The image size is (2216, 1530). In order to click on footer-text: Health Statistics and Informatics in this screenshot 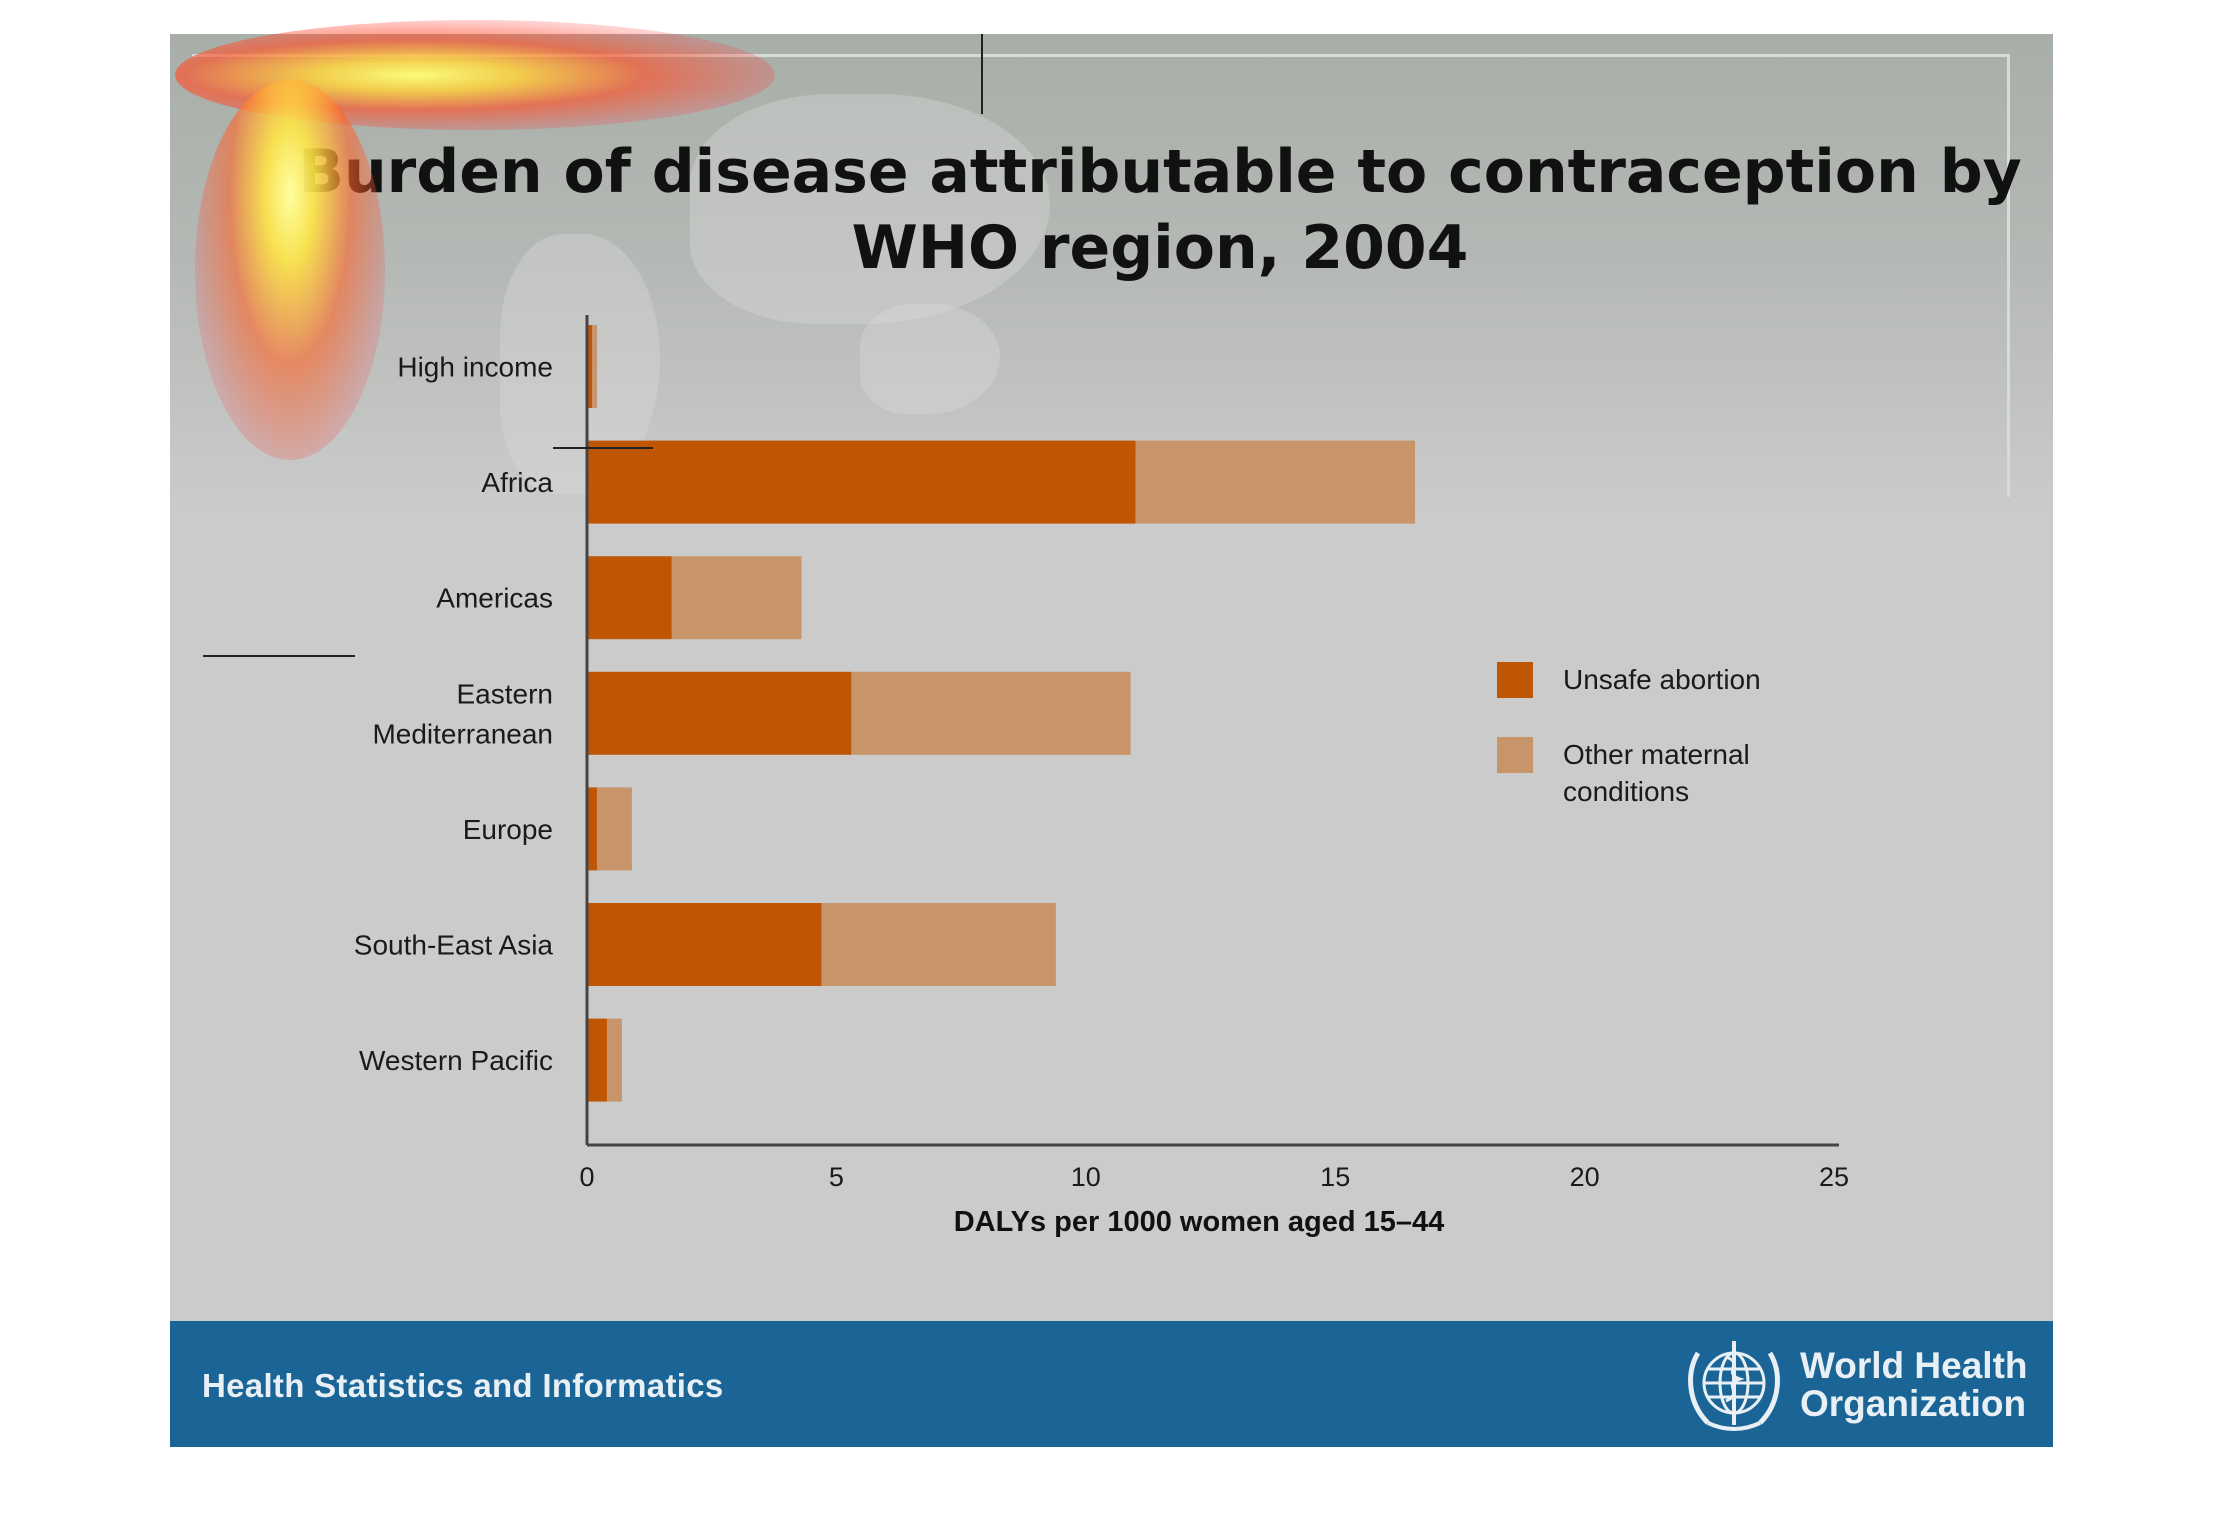, I will do `click(463, 1385)`.